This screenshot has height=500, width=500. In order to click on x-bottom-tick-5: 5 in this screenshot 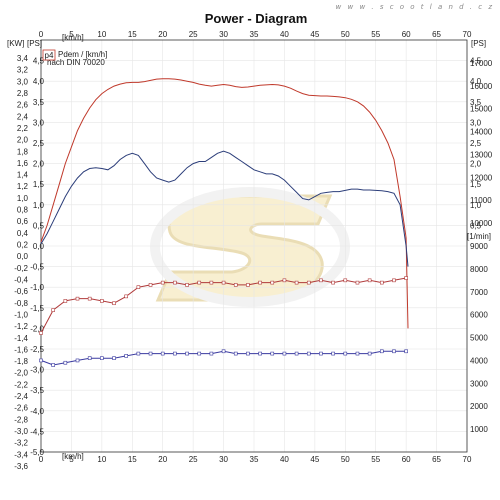, I will do `click(71, 459)`.